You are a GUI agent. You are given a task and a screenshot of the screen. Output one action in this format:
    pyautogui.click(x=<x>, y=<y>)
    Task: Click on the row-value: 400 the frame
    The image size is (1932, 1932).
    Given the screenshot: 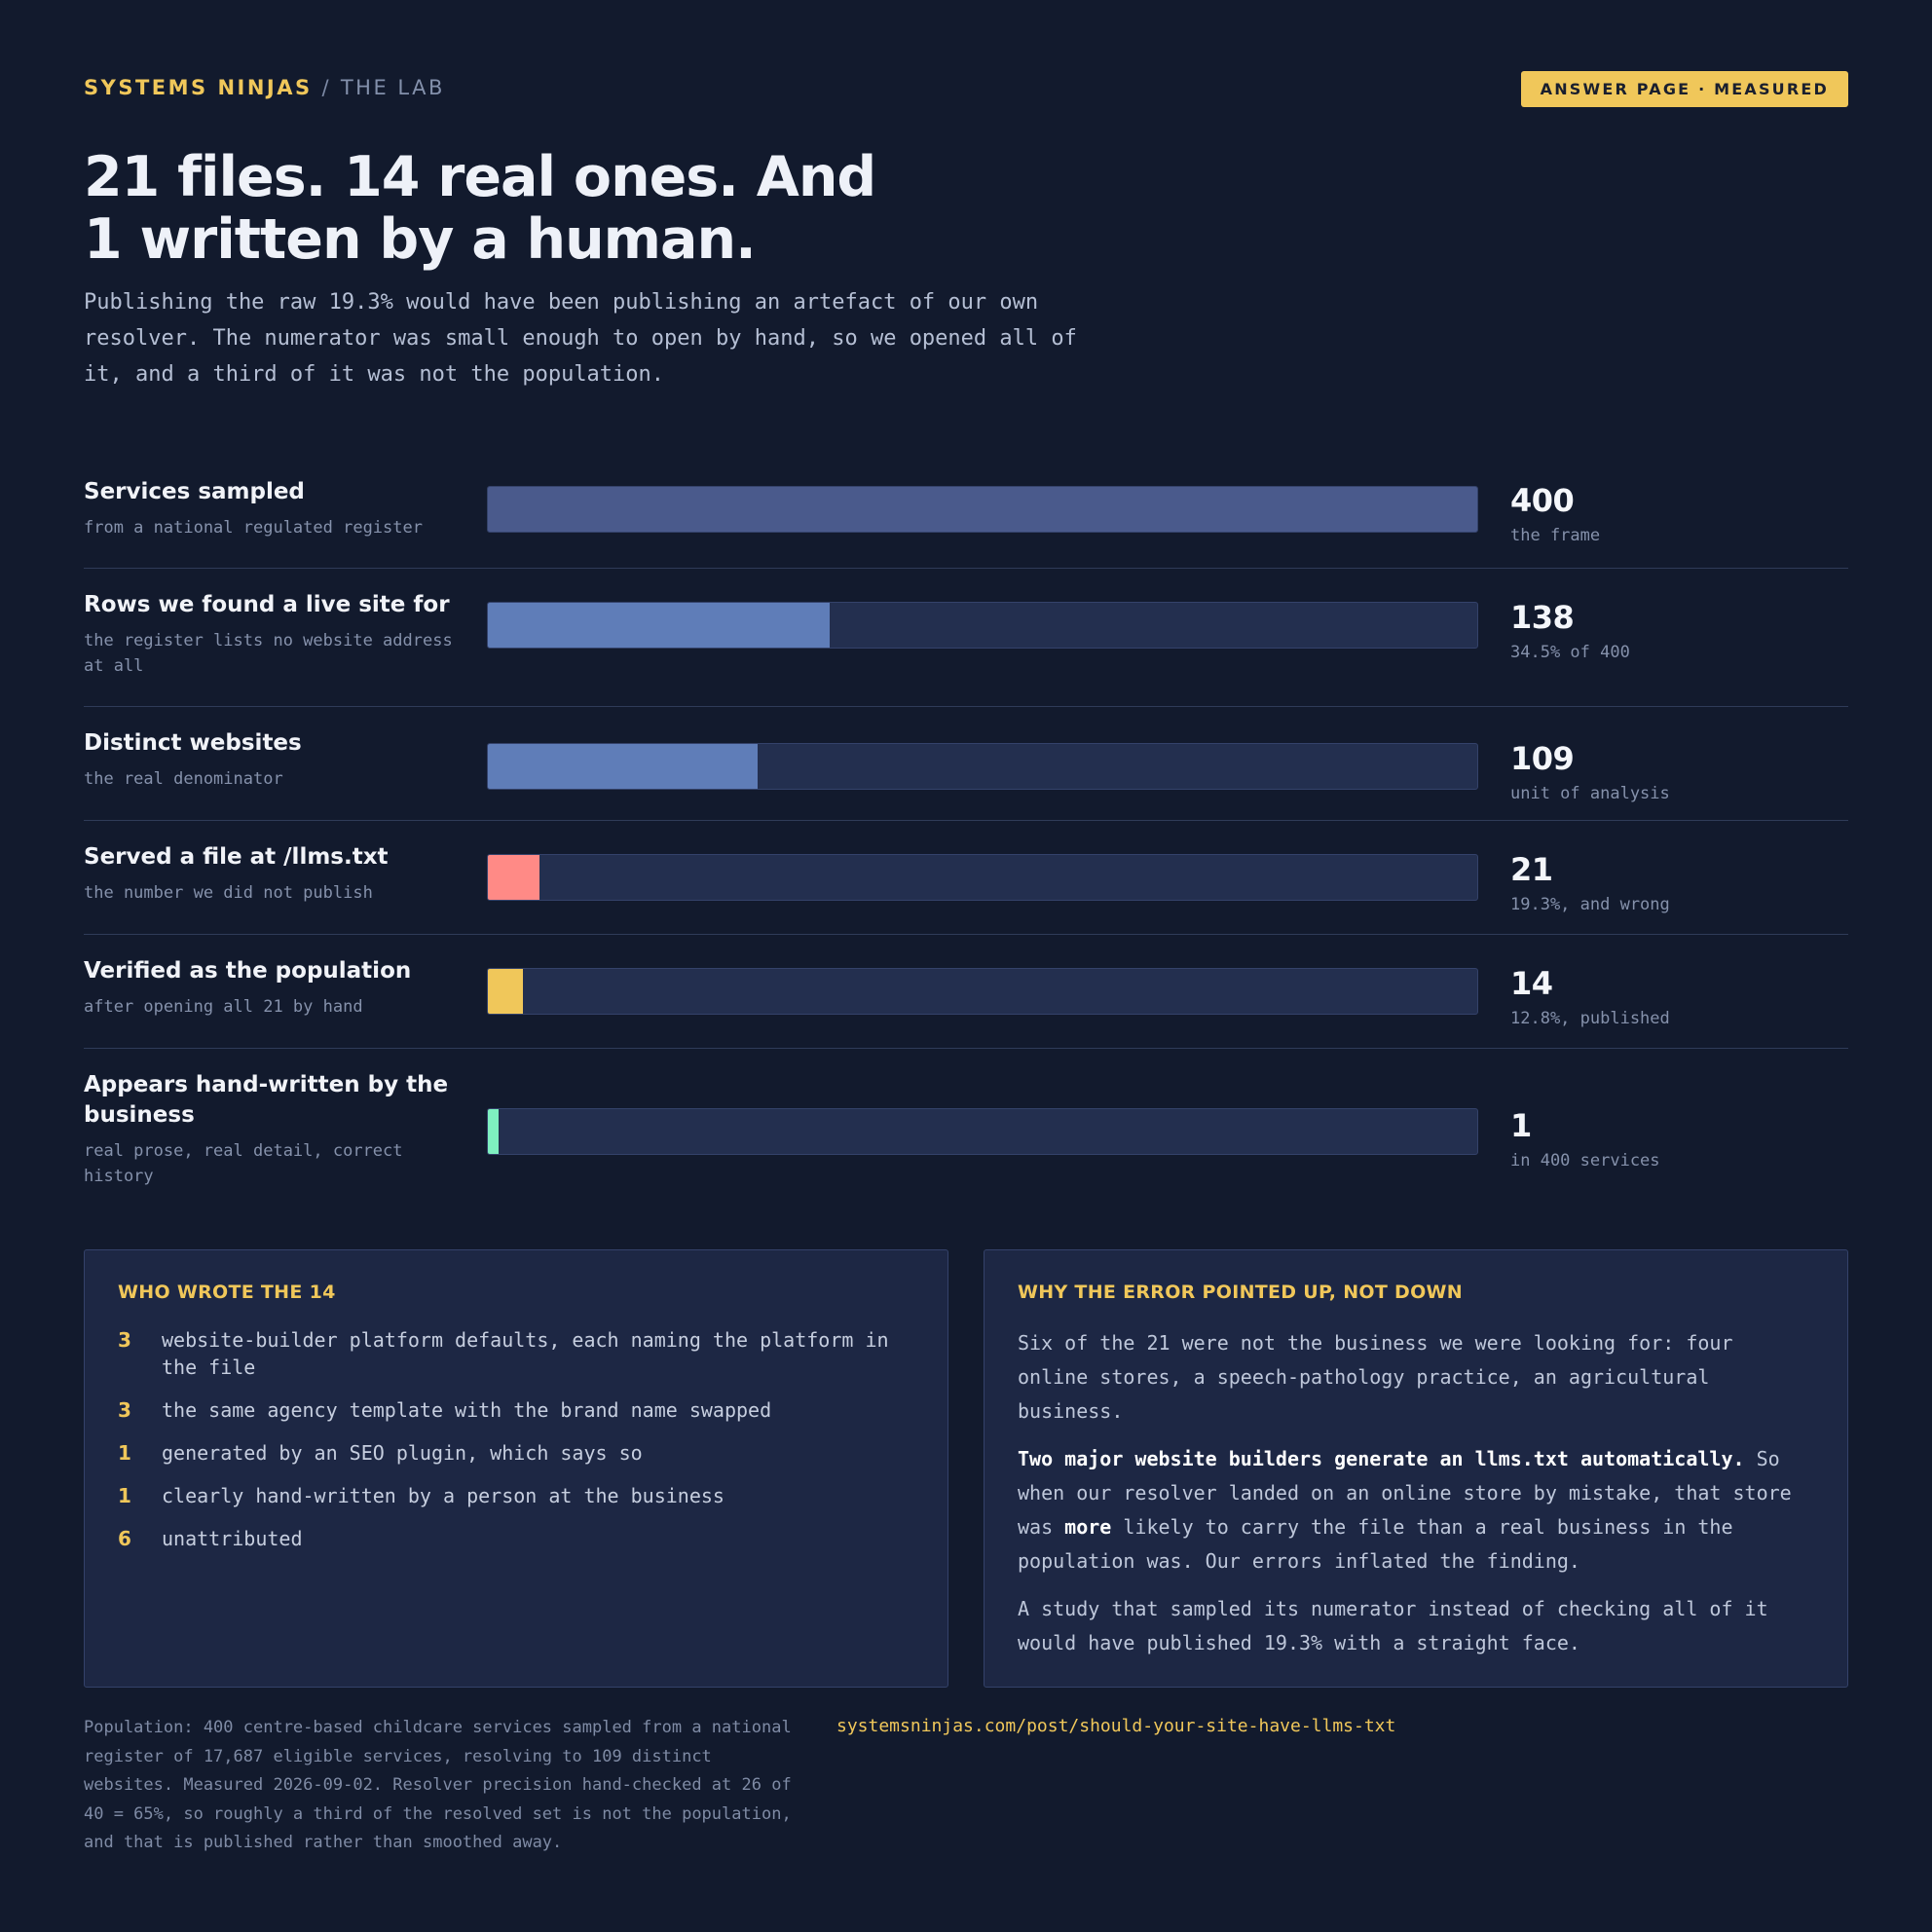 What is the action you would take?
    pyautogui.click(x=1555, y=514)
    